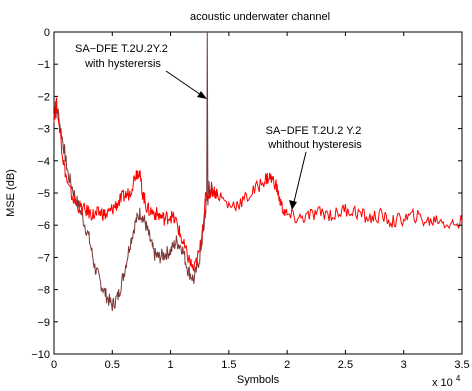 Image resolution: width=472 pixels, height=391 pixels. I want to click on y-tick-label: −5, so click(43, 194).